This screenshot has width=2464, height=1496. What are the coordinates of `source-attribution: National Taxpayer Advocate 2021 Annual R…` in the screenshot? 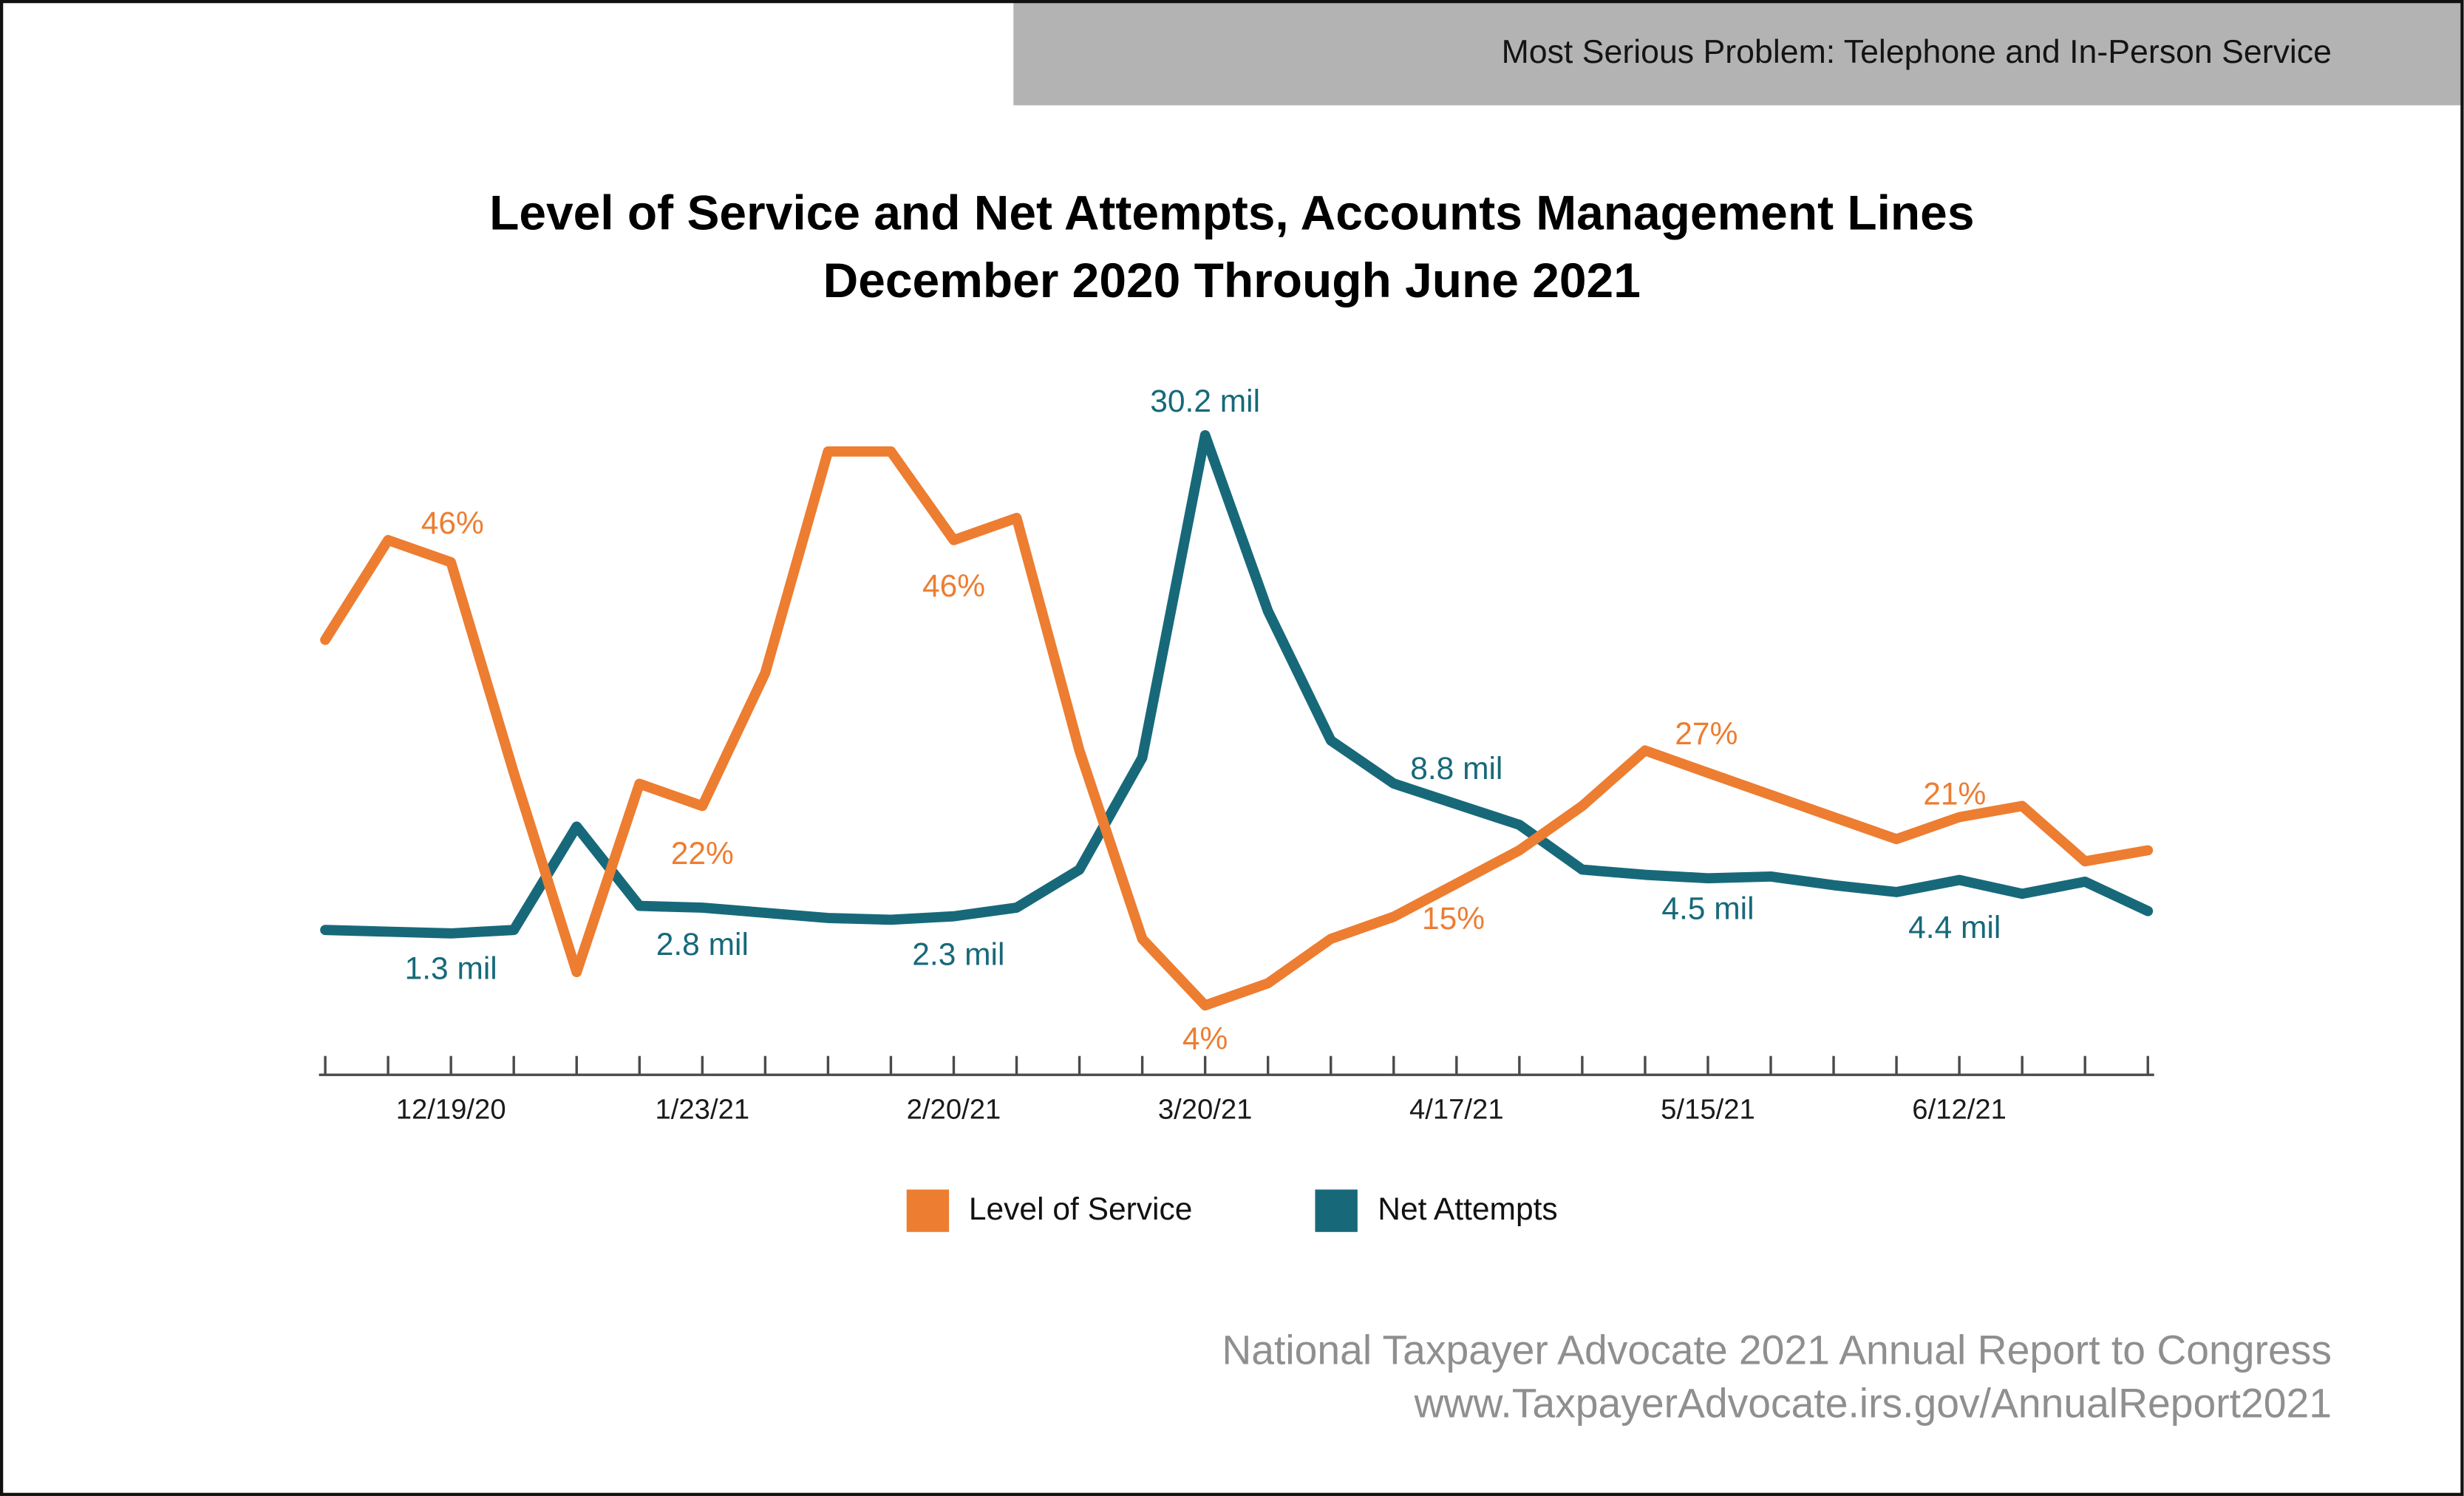 It's located at (1777, 1376).